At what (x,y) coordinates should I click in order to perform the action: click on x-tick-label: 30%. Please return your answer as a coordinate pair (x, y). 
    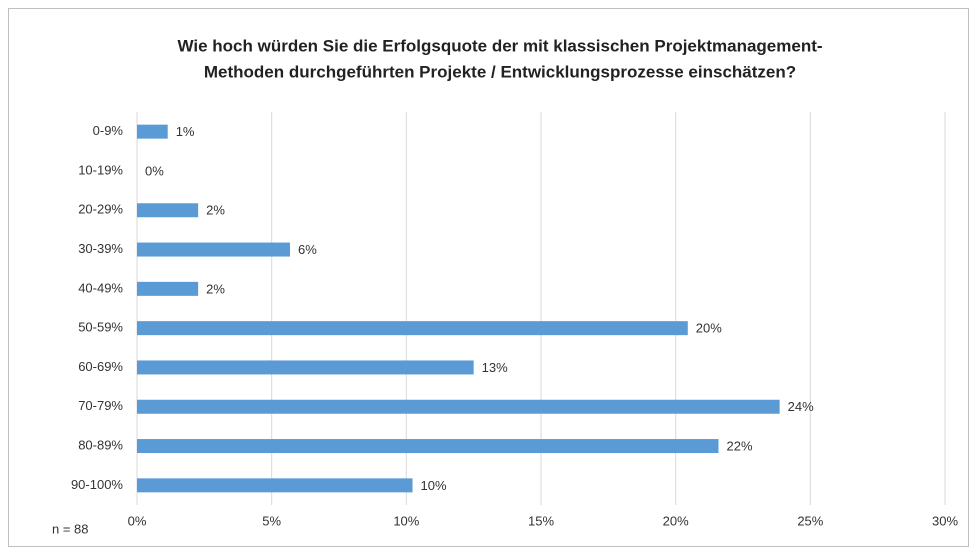
    Looking at the image, I should click on (945, 520).